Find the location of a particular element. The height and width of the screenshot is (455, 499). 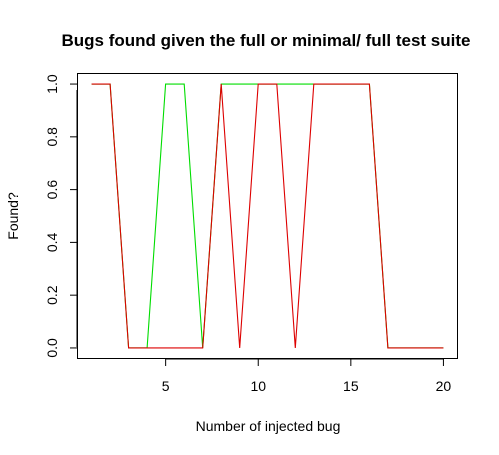

y-tick-label: 0.4 is located at coordinates (52, 242).